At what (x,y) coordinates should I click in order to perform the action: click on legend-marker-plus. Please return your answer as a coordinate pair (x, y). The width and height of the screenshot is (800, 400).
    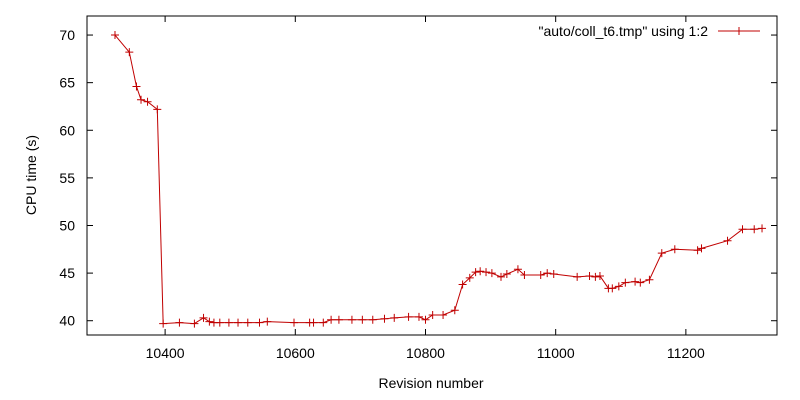
    Looking at the image, I should click on (739, 31).